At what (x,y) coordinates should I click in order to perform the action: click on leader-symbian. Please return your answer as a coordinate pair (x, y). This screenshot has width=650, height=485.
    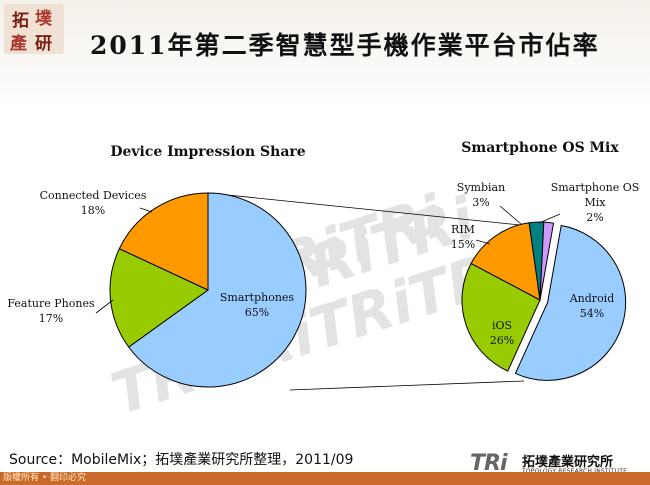
    Looking at the image, I should click on (510, 215).